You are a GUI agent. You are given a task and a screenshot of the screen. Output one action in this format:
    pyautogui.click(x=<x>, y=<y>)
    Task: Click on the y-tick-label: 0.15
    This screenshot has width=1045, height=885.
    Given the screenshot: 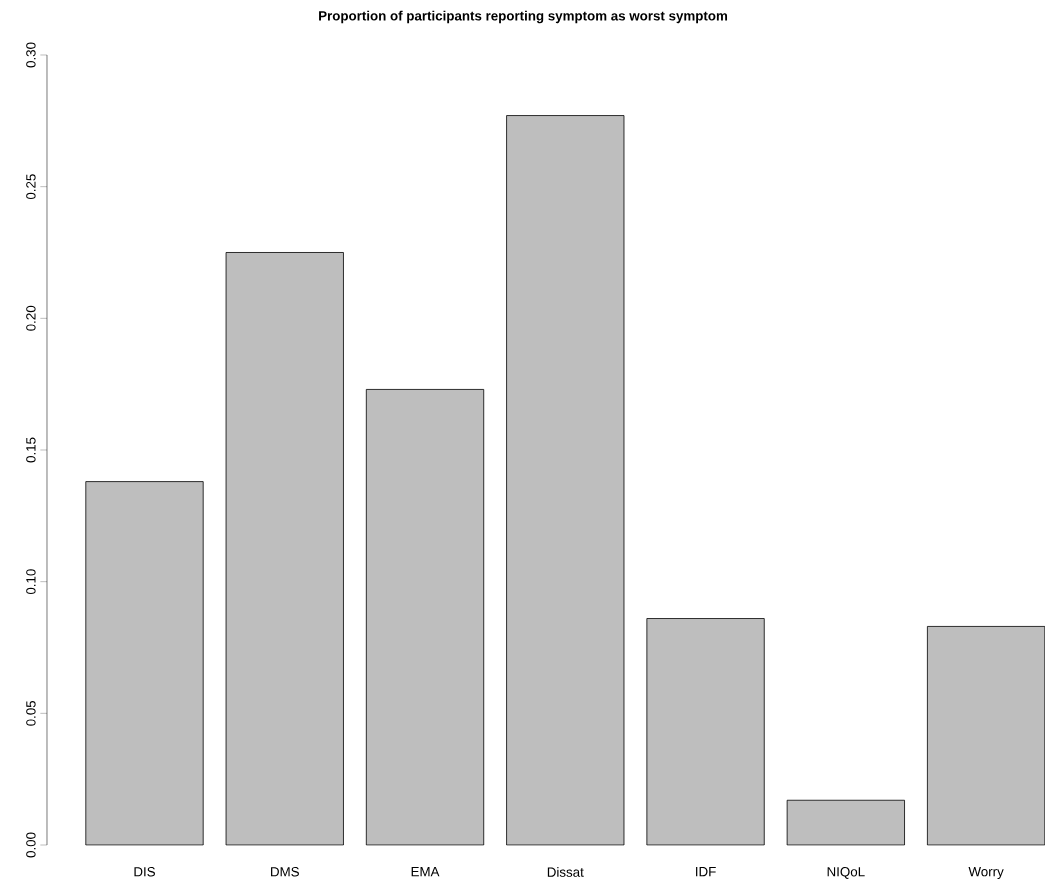 What is the action you would take?
    pyautogui.click(x=31, y=450)
    